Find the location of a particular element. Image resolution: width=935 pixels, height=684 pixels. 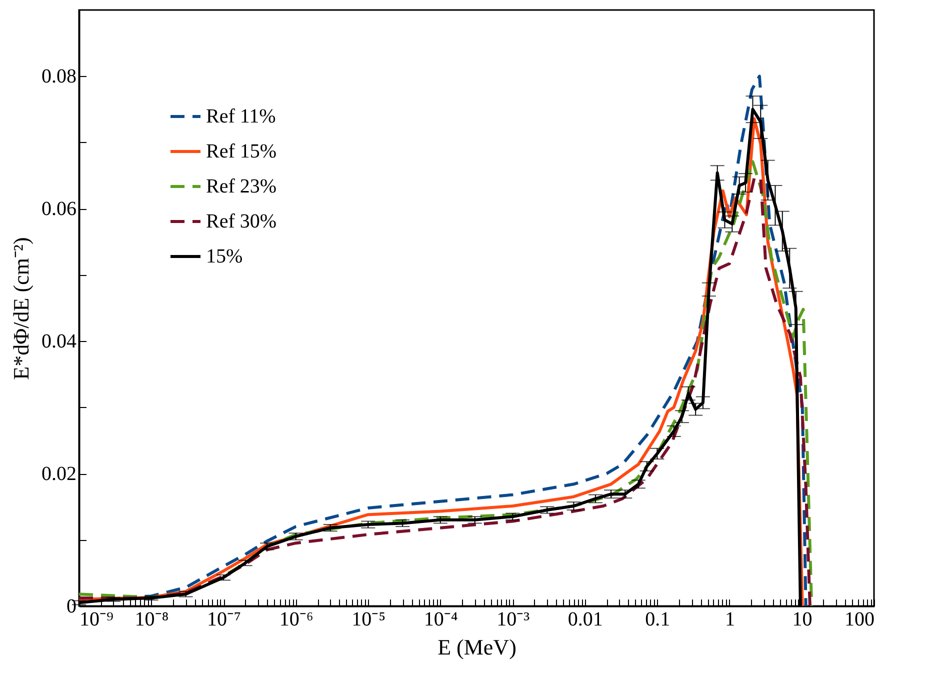

y-axis-title: E*dΦ/dE (cm⁻²) is located at coordinates (21, 308).